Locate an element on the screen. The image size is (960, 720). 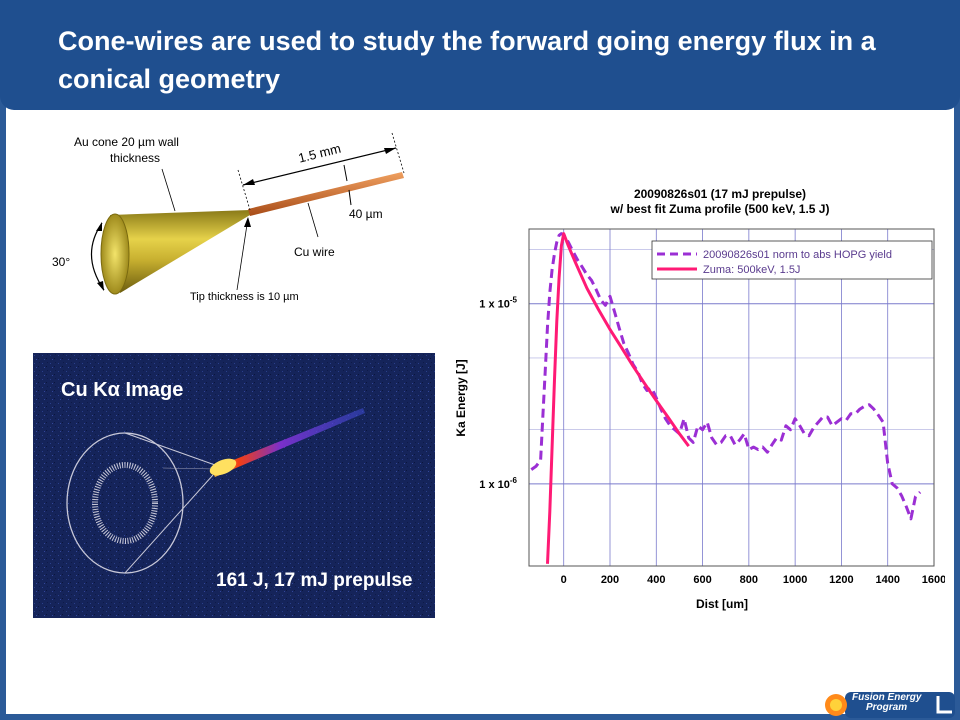
cone-wall-label-1: Au cone 20 µm wall is located at coordinates (126, 142).